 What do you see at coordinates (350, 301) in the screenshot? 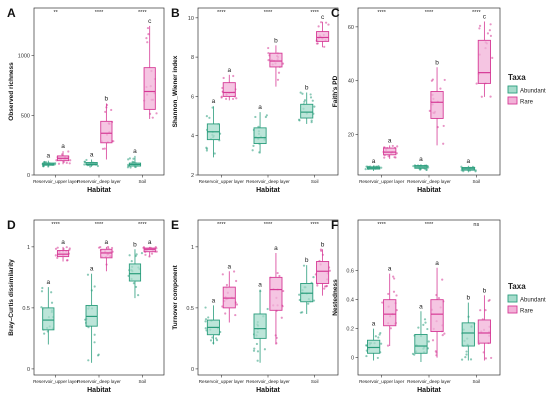
I see `y-tick-label: 0.4` at bounding box center [350, 301].